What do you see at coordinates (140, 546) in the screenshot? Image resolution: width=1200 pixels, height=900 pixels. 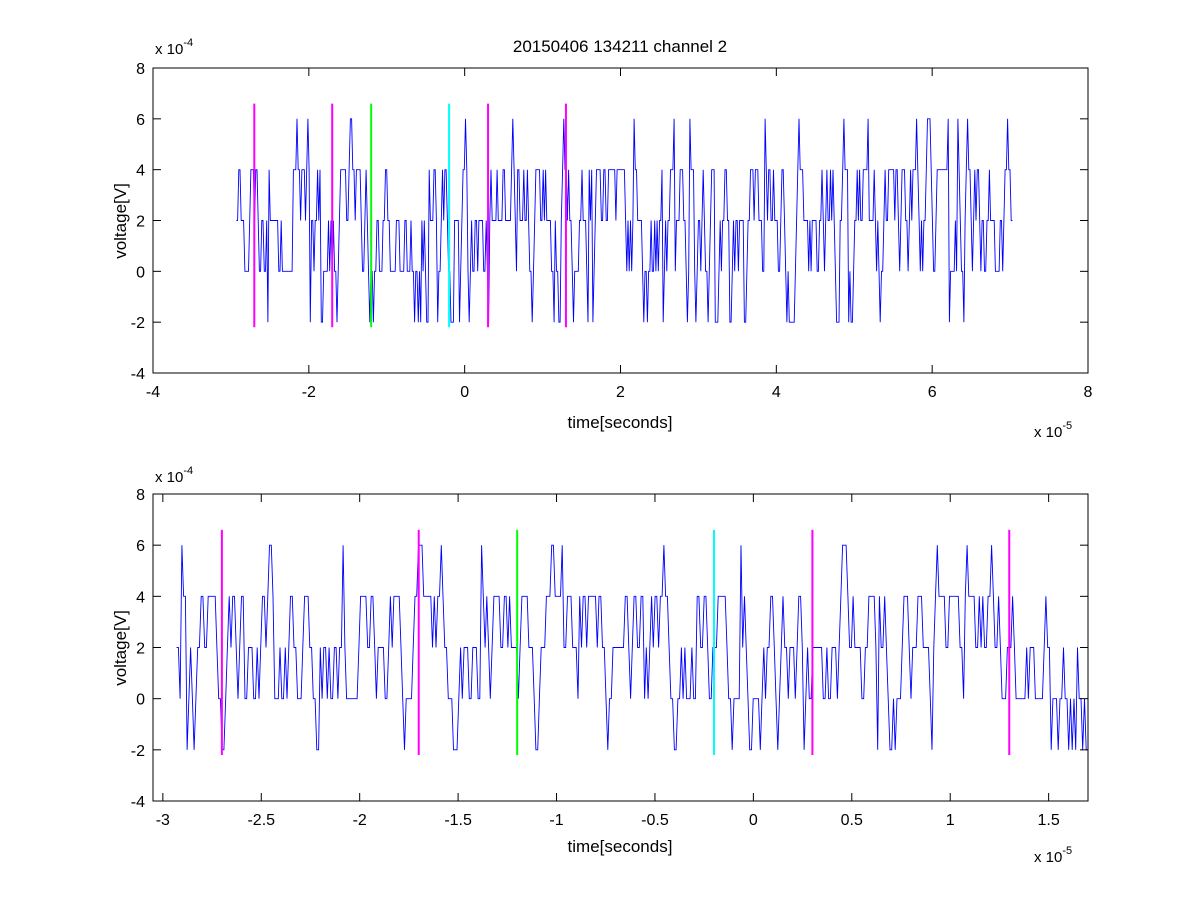 I see `bottom-y-tick-label: 6` at bounding box center [140, 546].